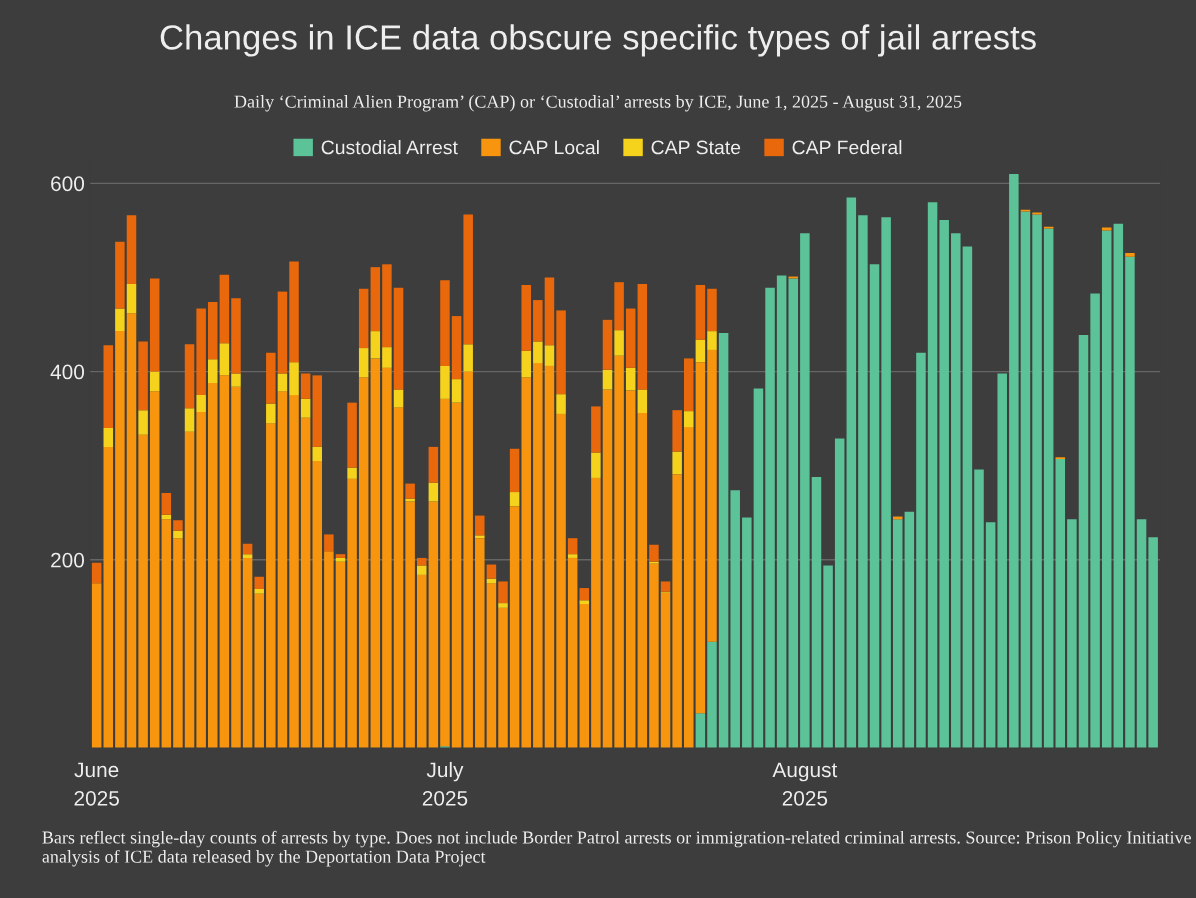  I want to click on text: Bars reflect single-day counts of arrests by type. Does not include Border Patrol arrests or immigration-related criminal arrests. Source: Prison Policy Initiative analysis of ICE data released by the Deportation Data Project, so click(616, 848).